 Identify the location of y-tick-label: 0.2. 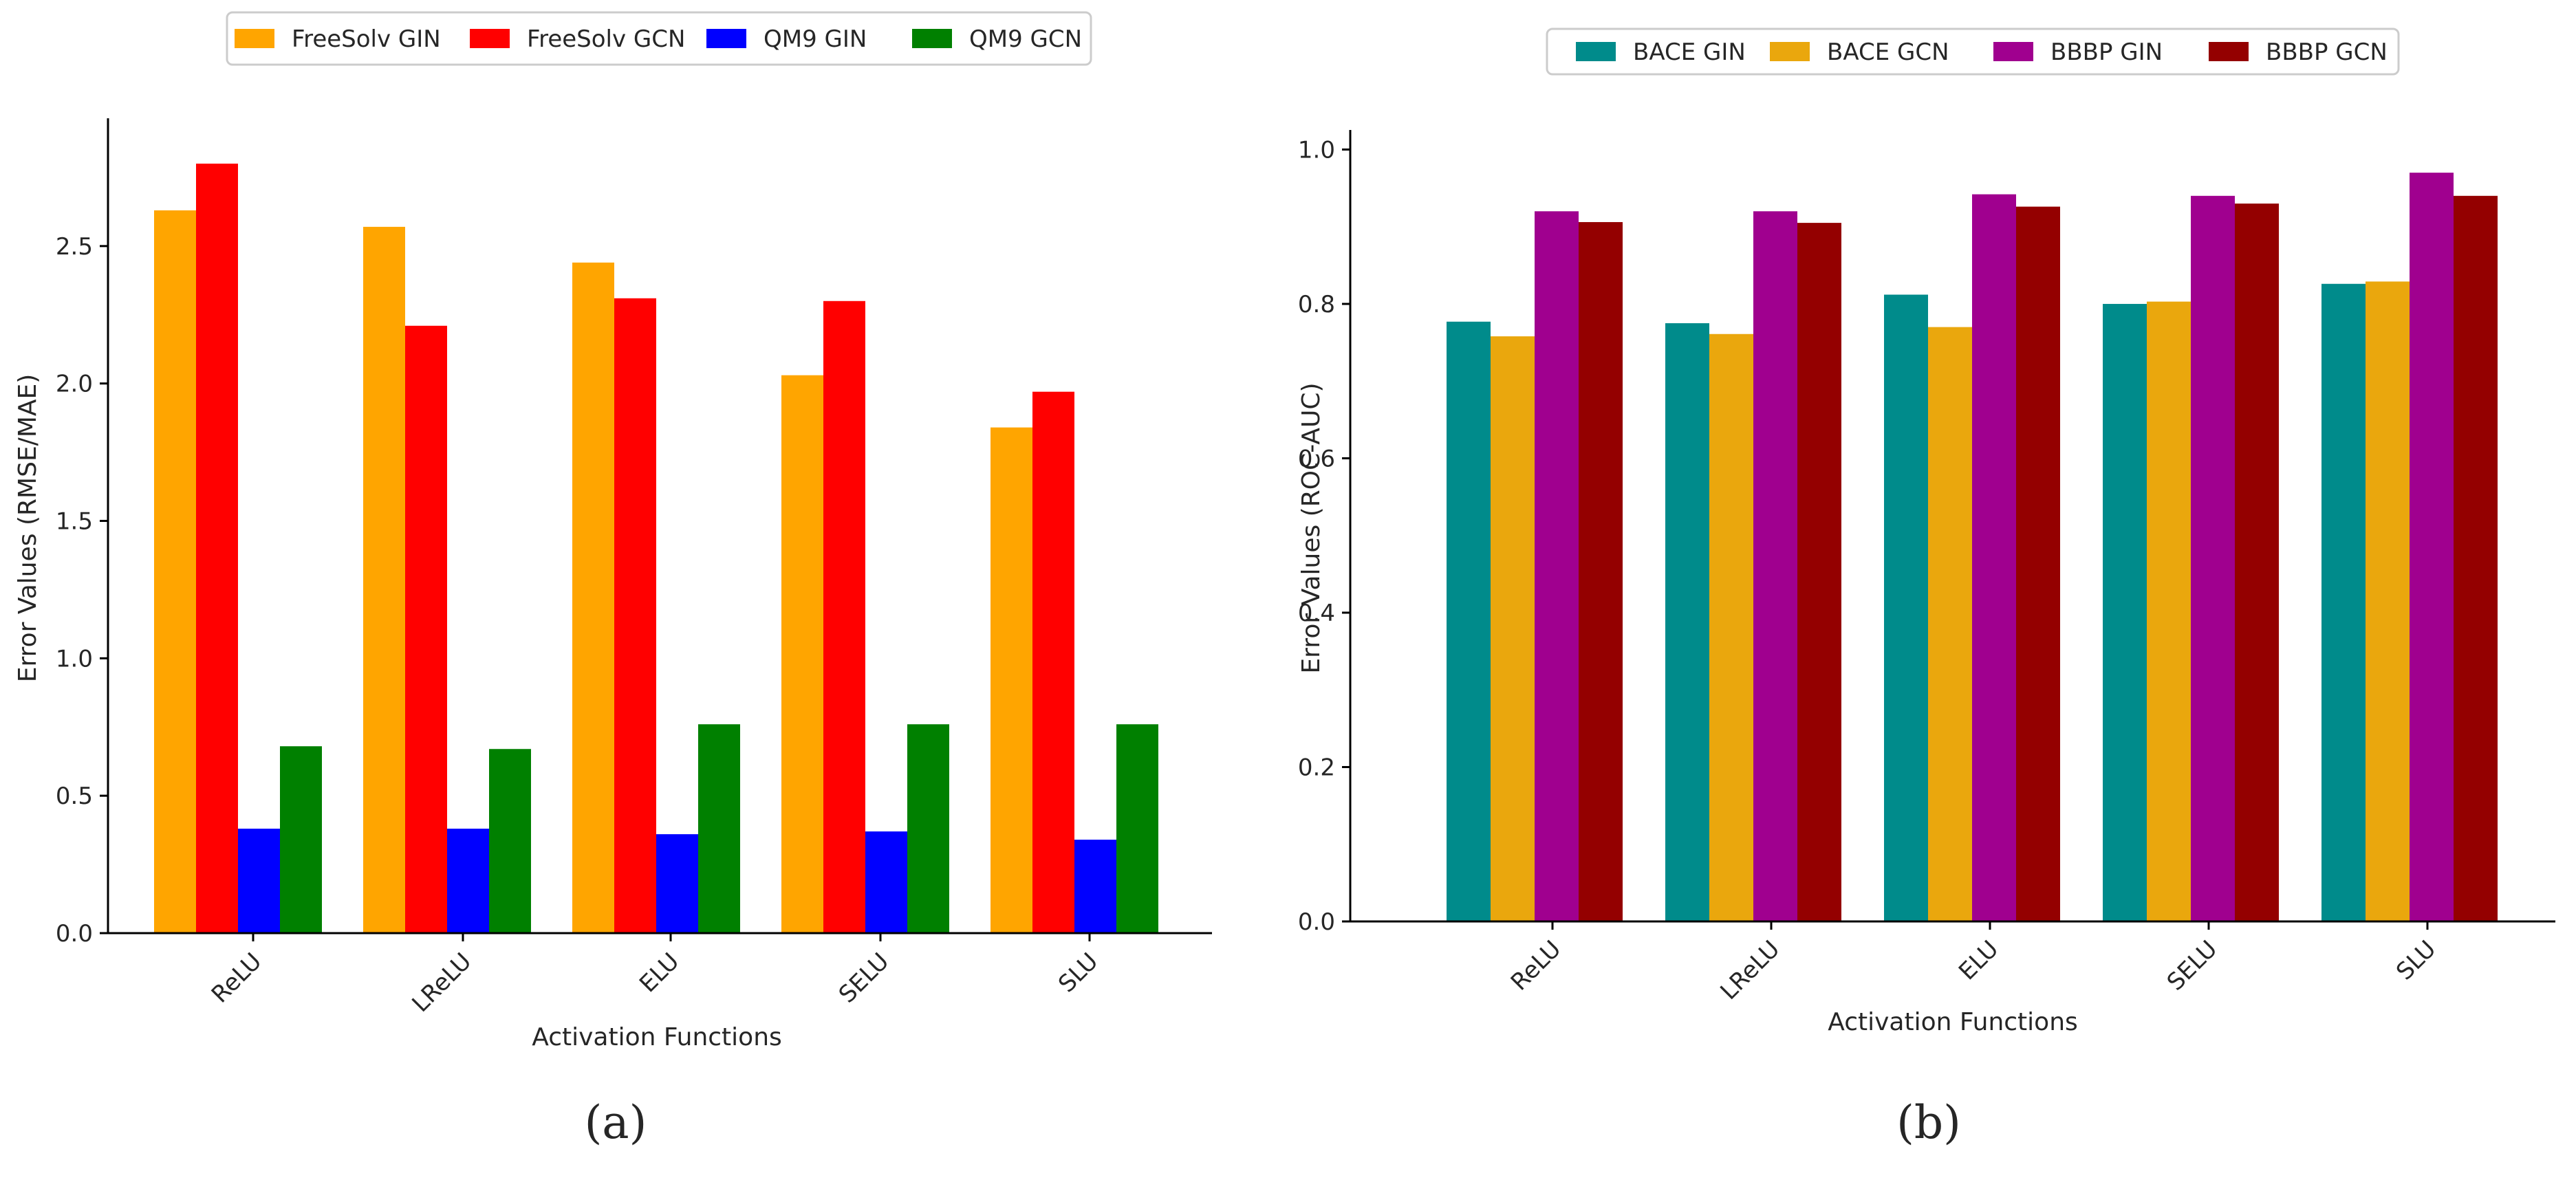
(1316, 767).